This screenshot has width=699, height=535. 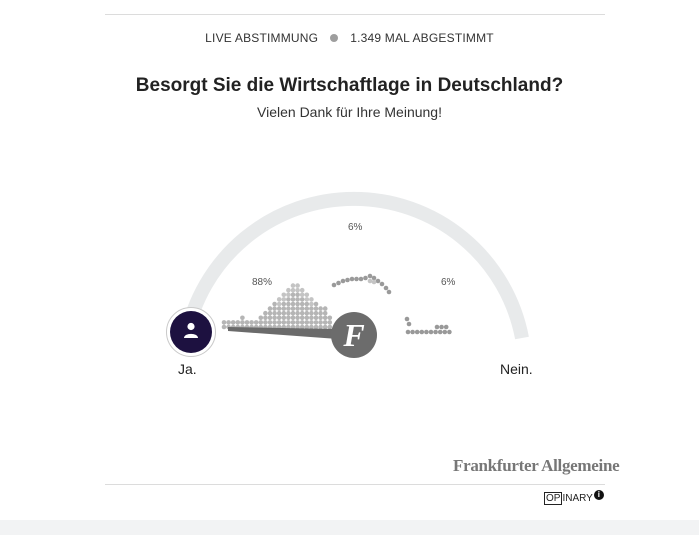 I want to click on top-divider, so click(x=355, y=14).